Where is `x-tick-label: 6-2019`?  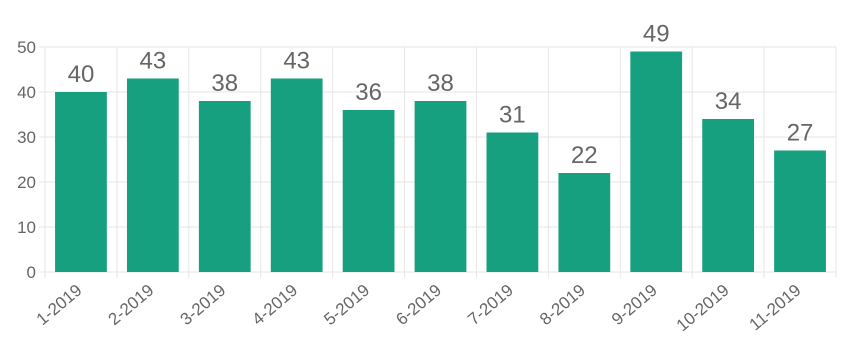
x-tick-label: 6-2019 is located at coordinates (418, 305).